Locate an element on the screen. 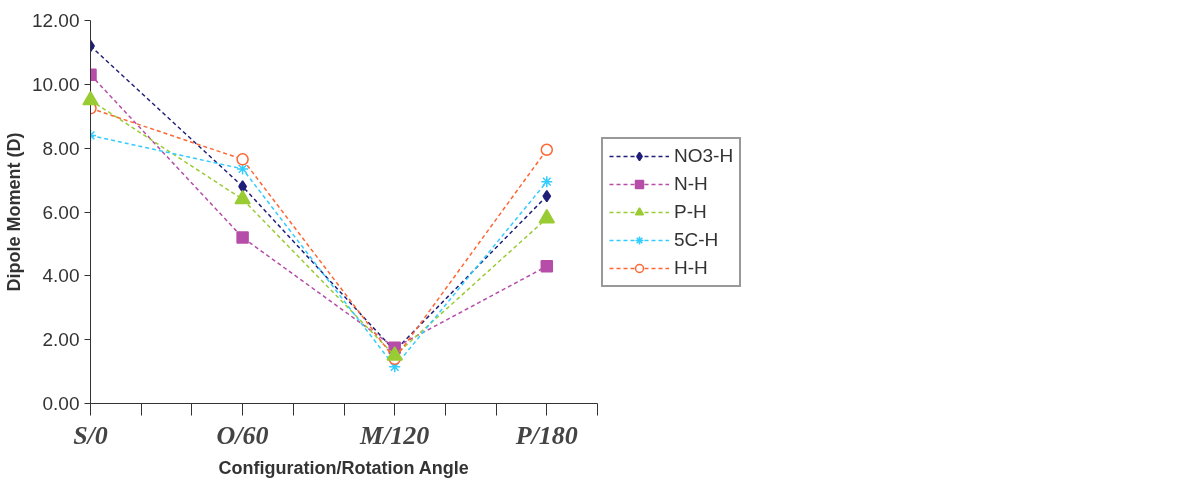 The height and width of the screenshot is (484, 1191). x-tick-label: M/120 is located at coordinates (394, 435).